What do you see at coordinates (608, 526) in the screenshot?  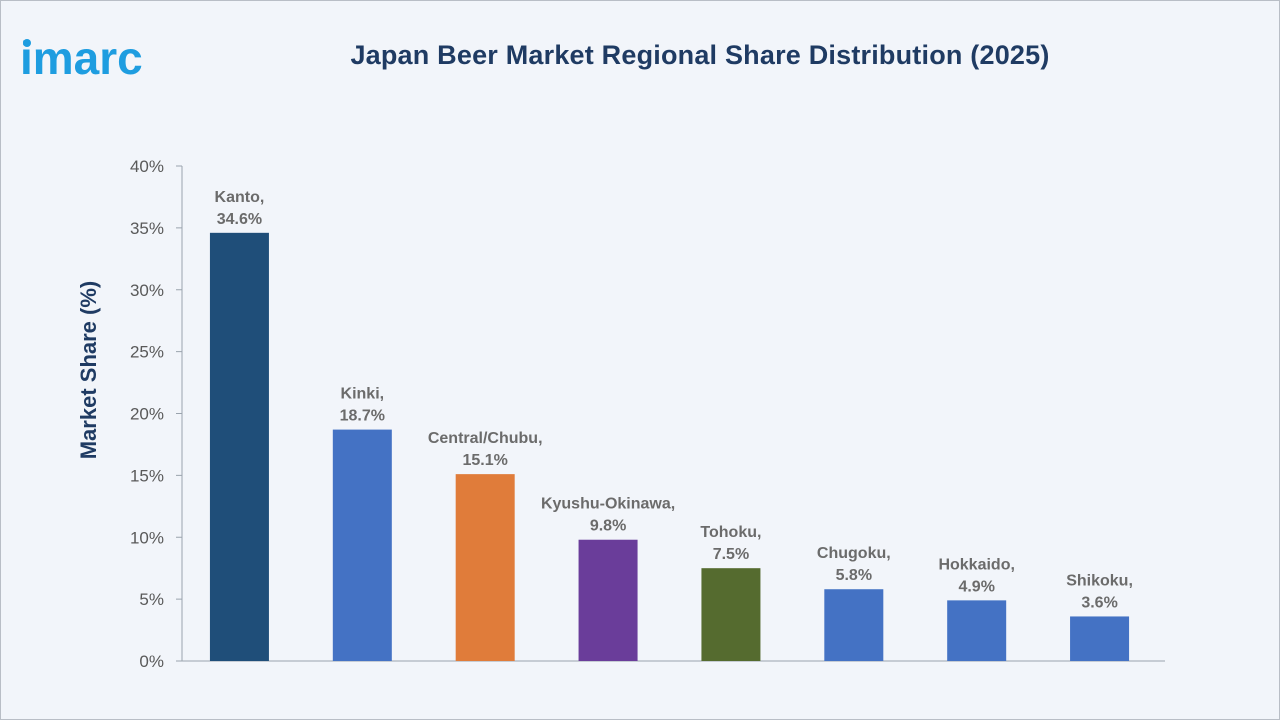 I see `value-label: 9.8%` at bounding box center [608, 526].